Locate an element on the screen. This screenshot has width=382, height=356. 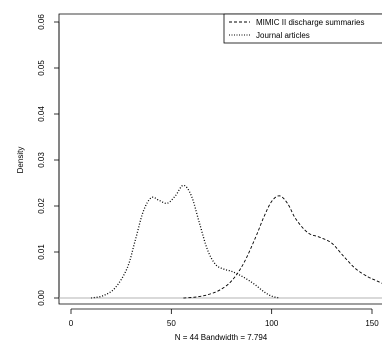
x-tick-label: 100 is located at coordinates (272, 323).